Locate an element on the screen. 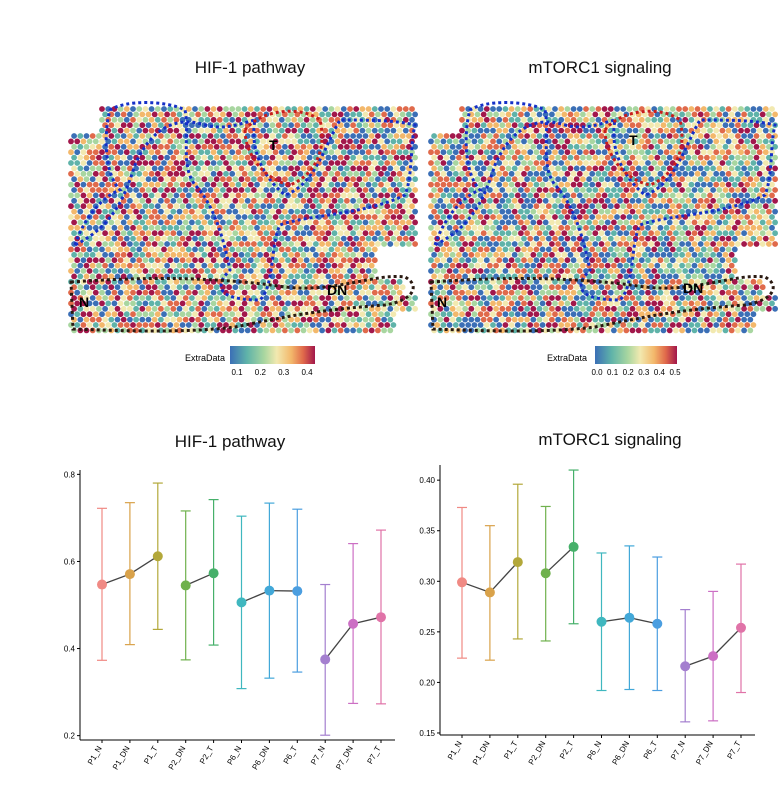  x-tick-label: P6_N is located at coordinates (594, 750).